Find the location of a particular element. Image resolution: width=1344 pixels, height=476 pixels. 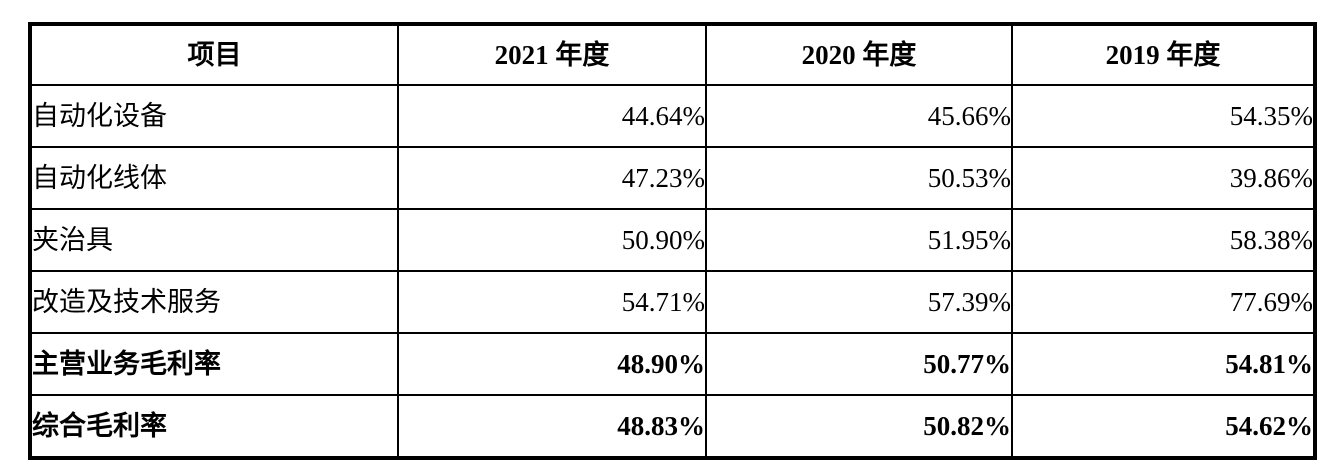

header-row: 项目 2021 年度 2020 年度 2019 年度 is located at coordinates (672, 54).